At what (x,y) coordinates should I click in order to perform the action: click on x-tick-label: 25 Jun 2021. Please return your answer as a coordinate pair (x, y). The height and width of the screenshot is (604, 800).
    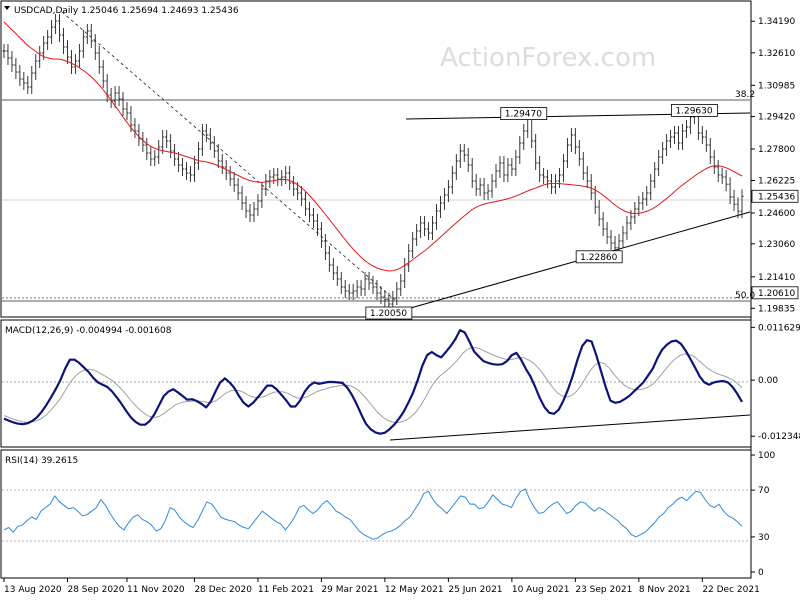
    Looking at the image, I should click on (475, 590).